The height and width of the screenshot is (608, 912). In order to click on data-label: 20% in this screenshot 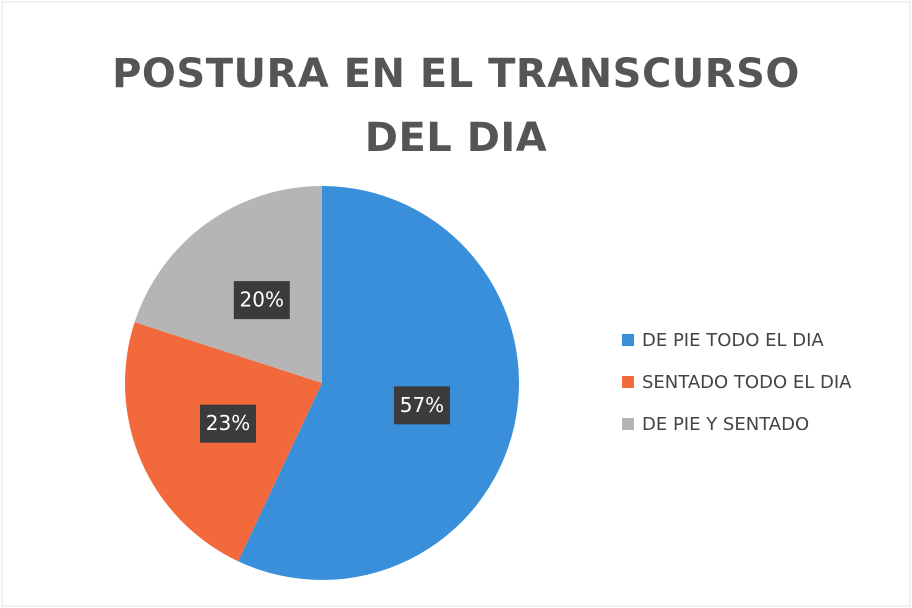, I will do `click(262, 300)`.